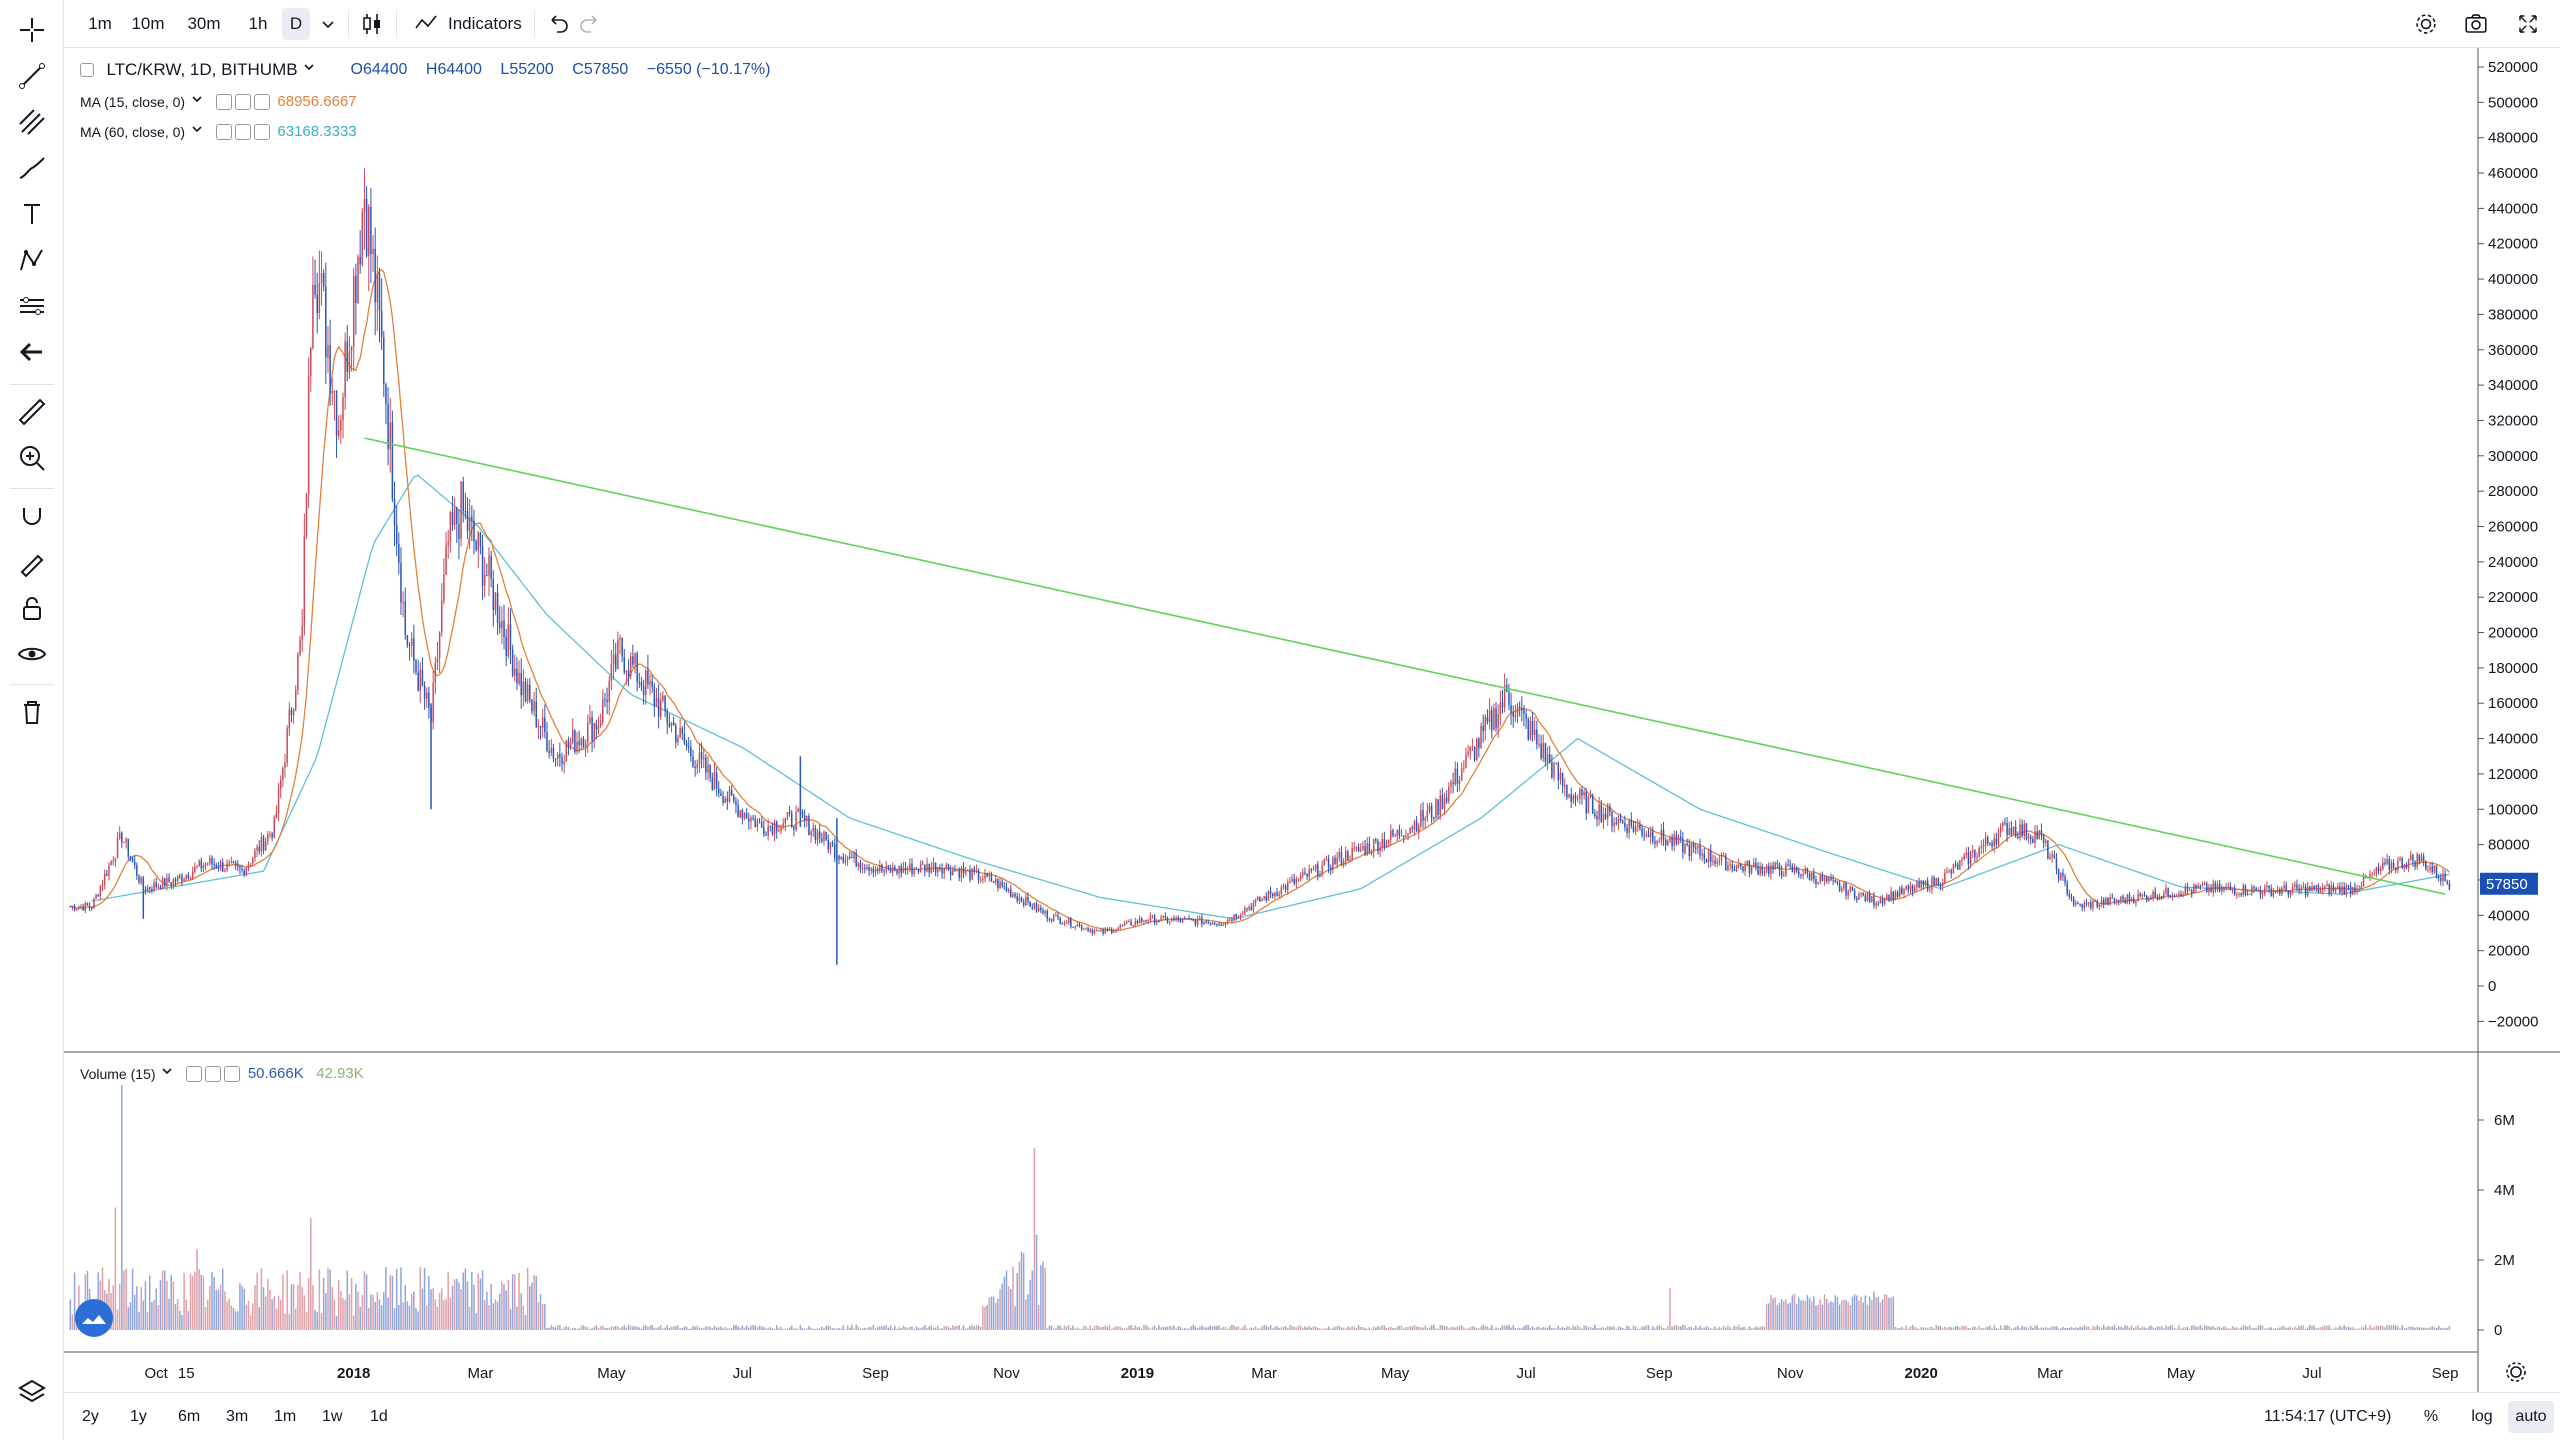  I want to click on clock-display: 11:54:17 (UTC+9), so click(2328, 1416).